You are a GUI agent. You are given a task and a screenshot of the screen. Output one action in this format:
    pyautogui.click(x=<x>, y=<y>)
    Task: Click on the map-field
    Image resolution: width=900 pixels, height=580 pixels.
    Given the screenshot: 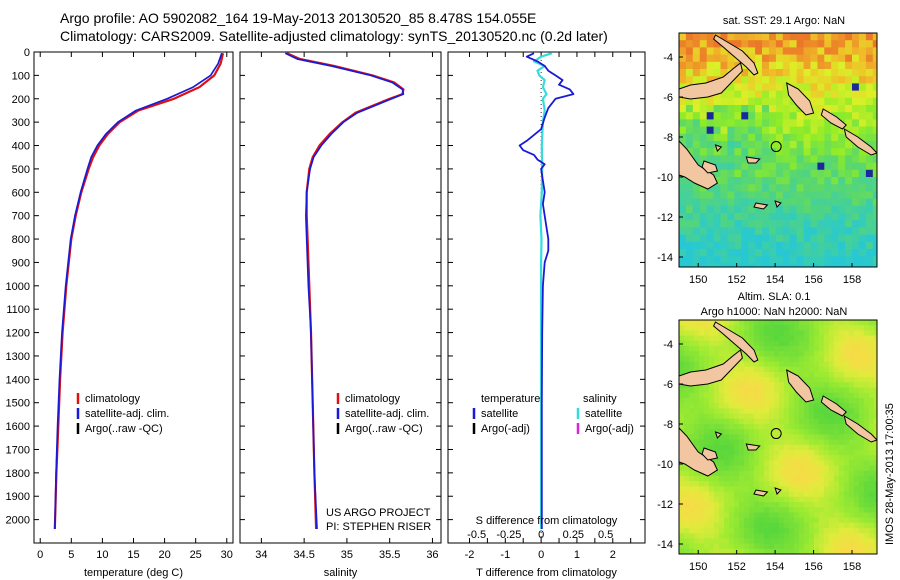 What is the action you would take?
    pyautogui.click(x=778, y=150)
    